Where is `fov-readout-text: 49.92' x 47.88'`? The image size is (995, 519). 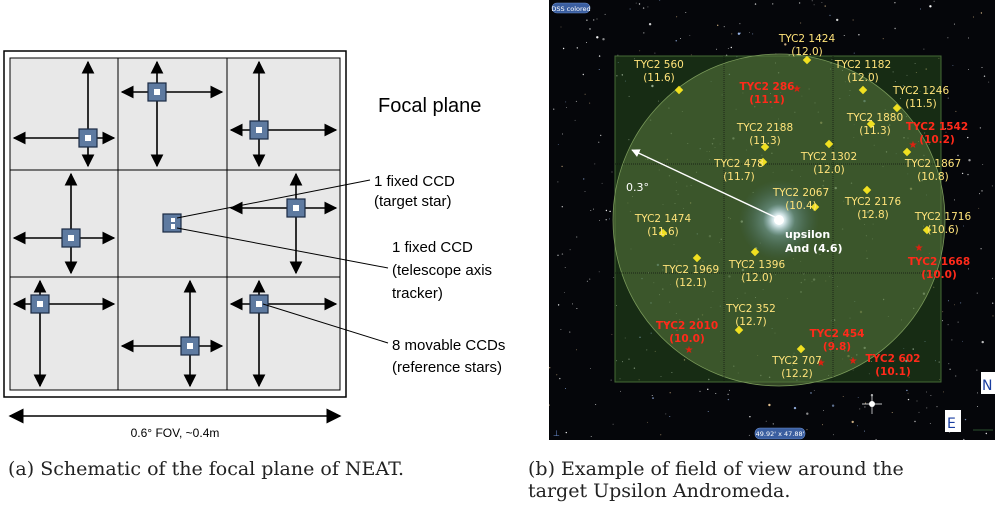
fov-readout-text: 49.92' x 47.88' is located at coordinates (780, 434).